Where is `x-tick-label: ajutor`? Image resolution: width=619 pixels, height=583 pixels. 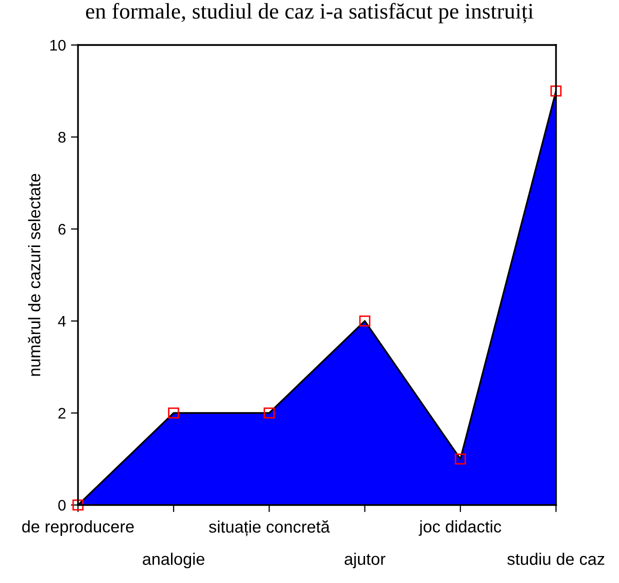 x-tick-label: ajutor is located at coordinates (365, 560).